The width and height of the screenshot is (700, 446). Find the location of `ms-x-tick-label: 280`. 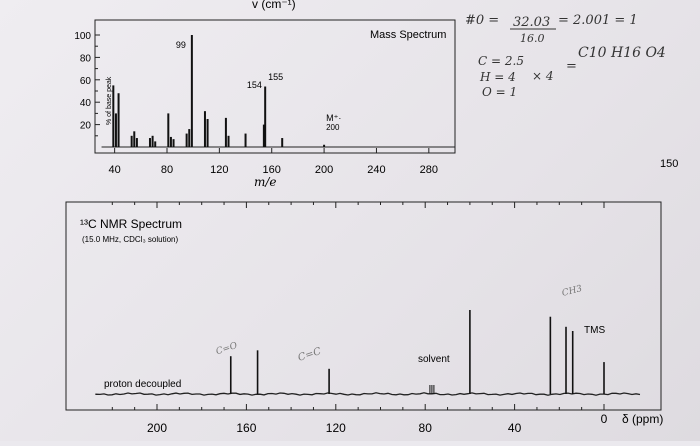

ms-x-tick-label: 280 is located at coordinates (429, 170).